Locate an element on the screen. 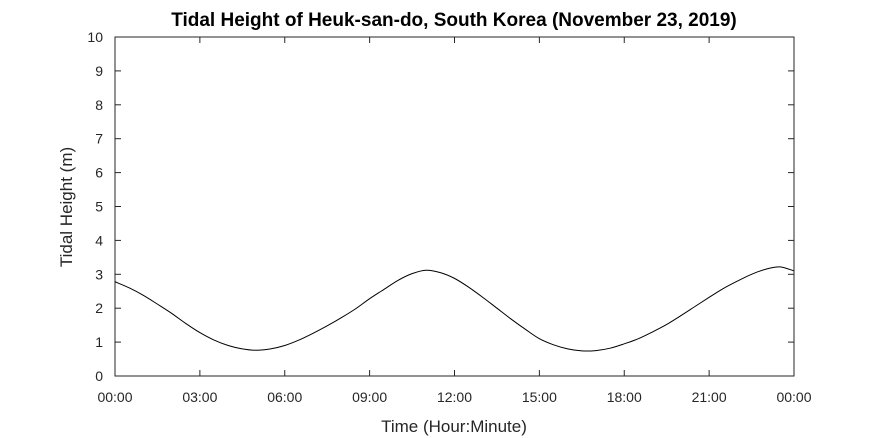 This screenshot has width=875, height=438. x-tick-label: 15:00 is located at coordinates (539, 397).